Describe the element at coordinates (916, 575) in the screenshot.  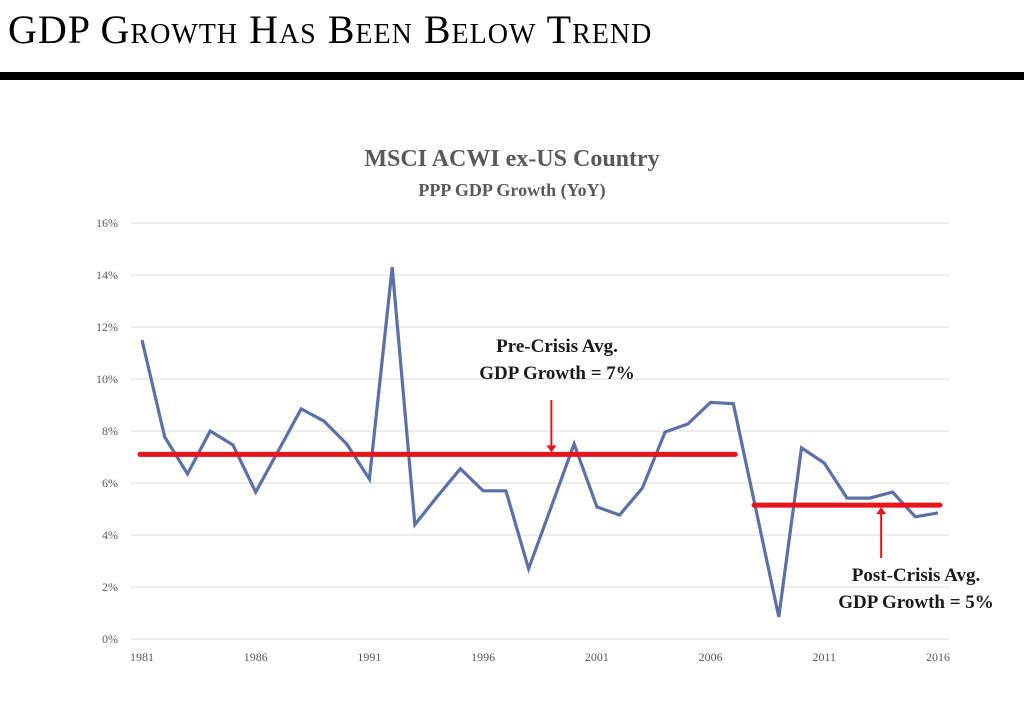
I see `post-crisis-label-line1: Post-Crisis Avg.` at that location.